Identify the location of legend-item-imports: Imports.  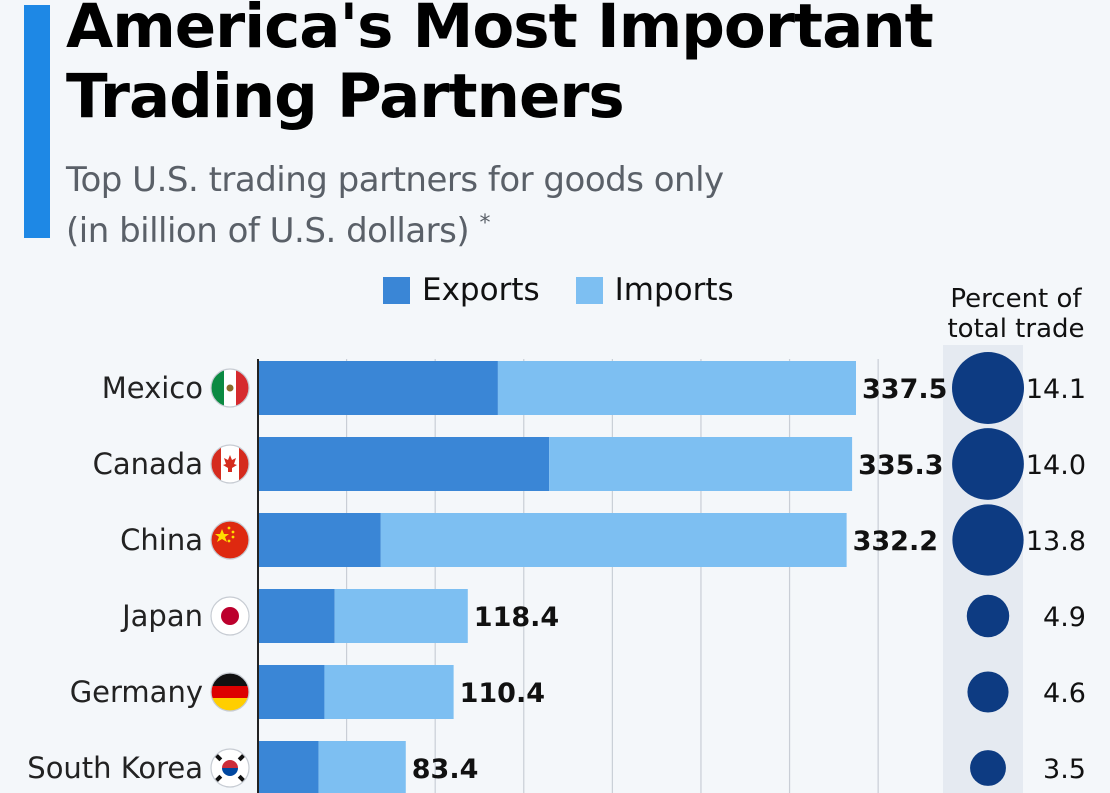
(654, 290).